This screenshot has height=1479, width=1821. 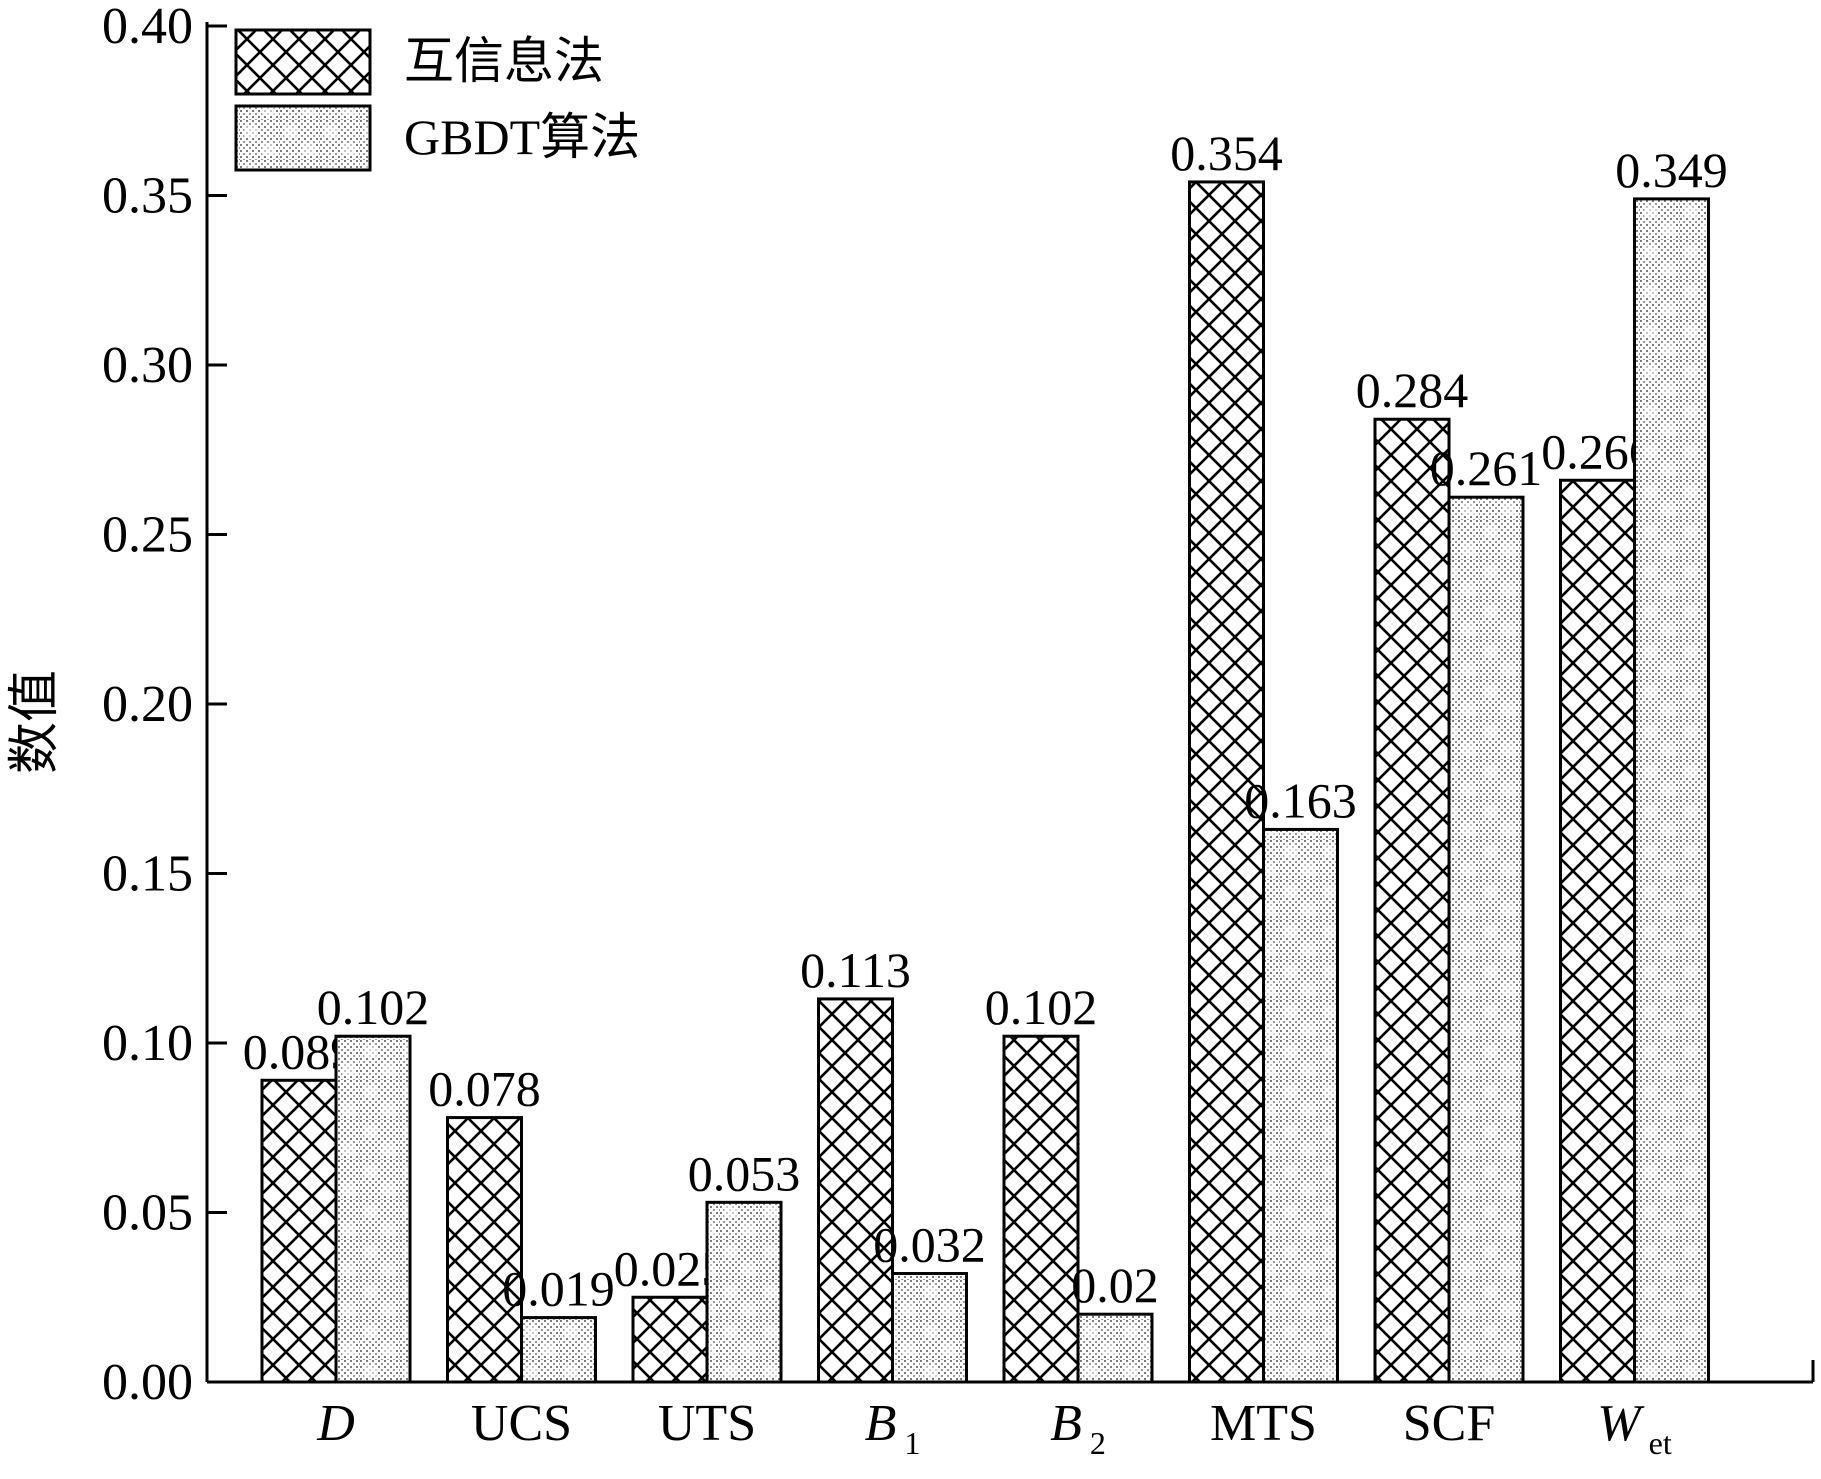 What do you see at coordinates (1115, 1285) in the screenshot?
I see `data-label: 0.02` at bounding box center [1115, 1285].